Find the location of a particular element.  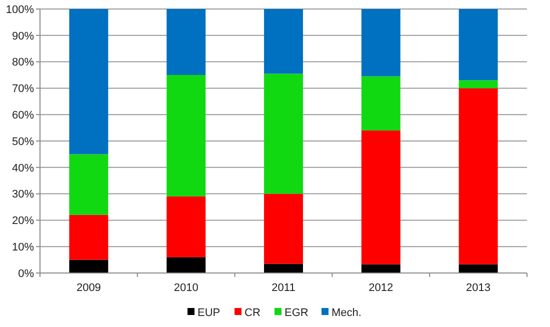

legend-label: EUP is located at coordinates (209, 313).